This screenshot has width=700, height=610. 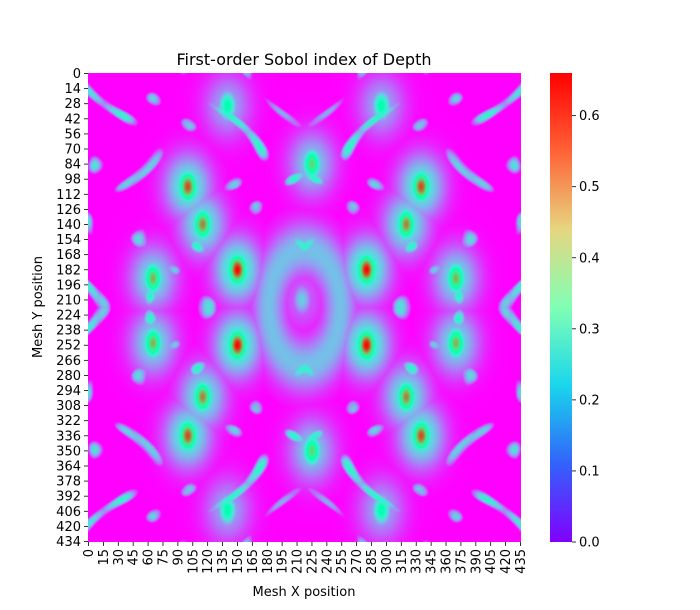 I want to click on y-tick-label: 322, so click(x=68, y=421).